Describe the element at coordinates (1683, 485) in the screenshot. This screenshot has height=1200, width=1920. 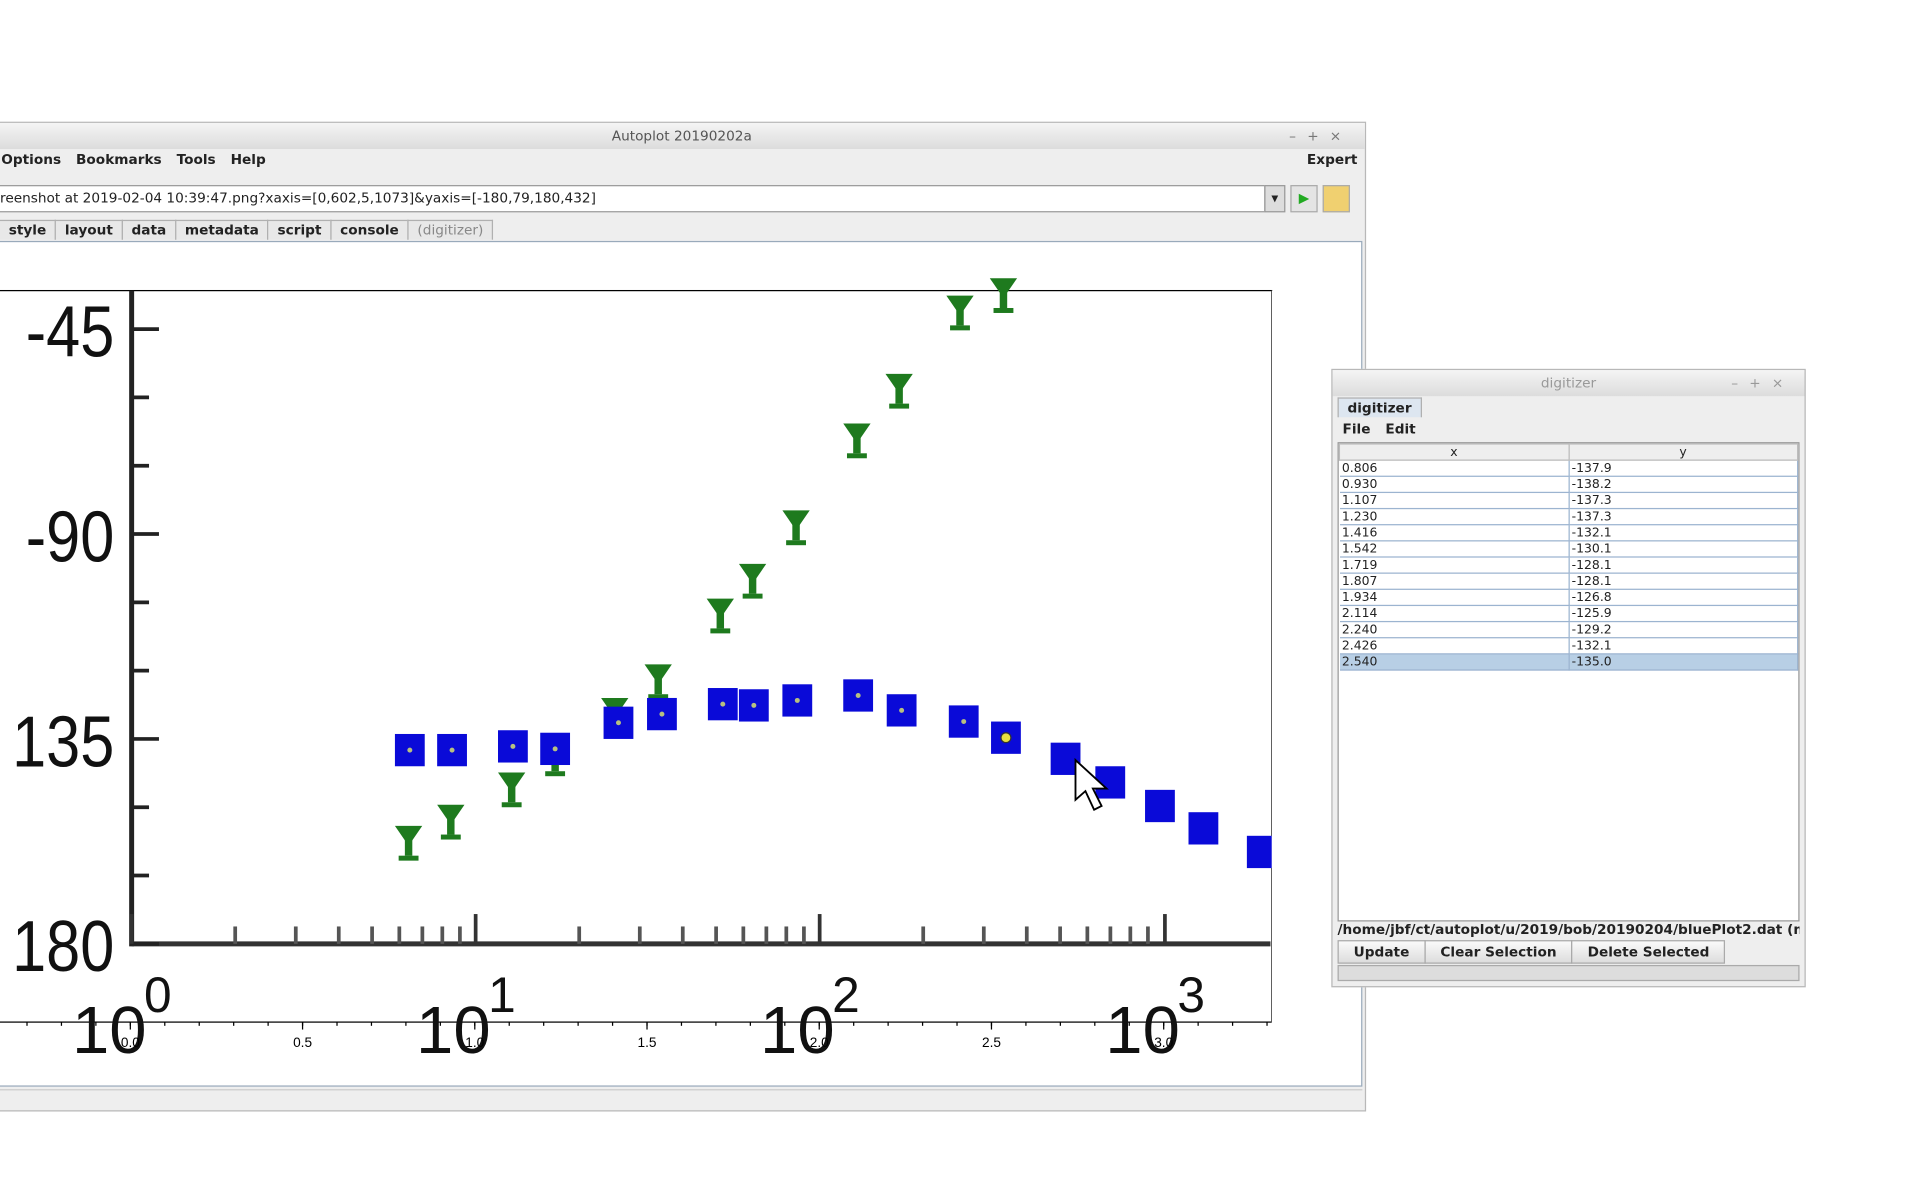
I see `table-cell: -138.2` at that location.